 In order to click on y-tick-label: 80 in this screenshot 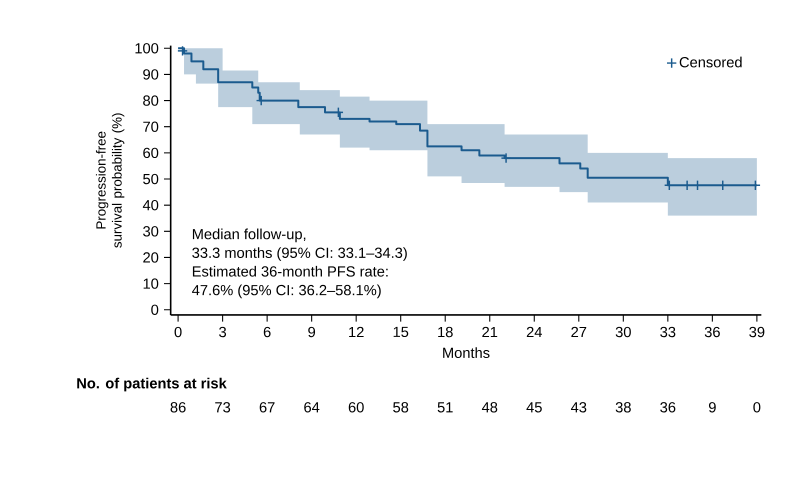, I will do `click(150, 100)`.